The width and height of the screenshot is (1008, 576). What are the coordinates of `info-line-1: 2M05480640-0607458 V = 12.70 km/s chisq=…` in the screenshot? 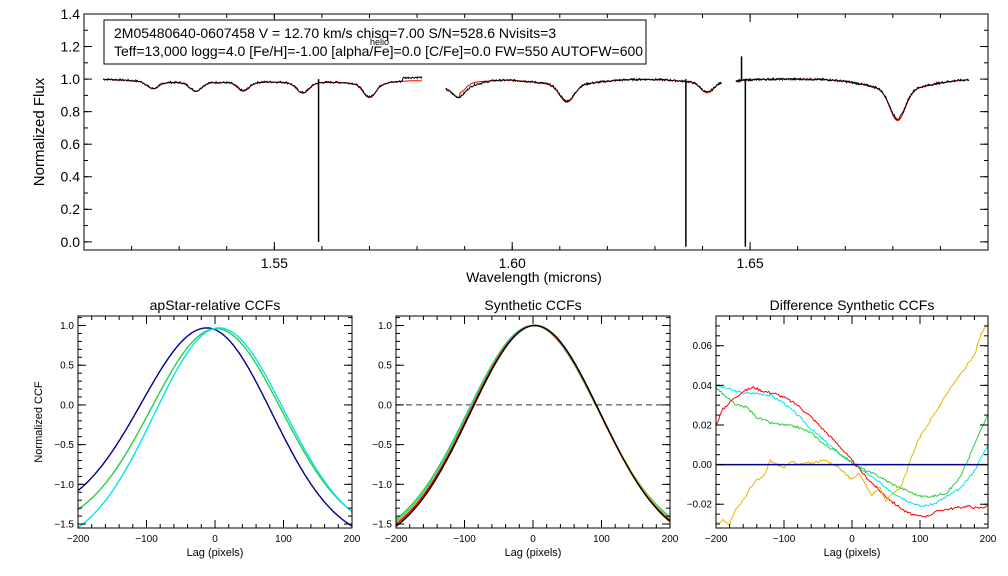 It's located at (335, 33).